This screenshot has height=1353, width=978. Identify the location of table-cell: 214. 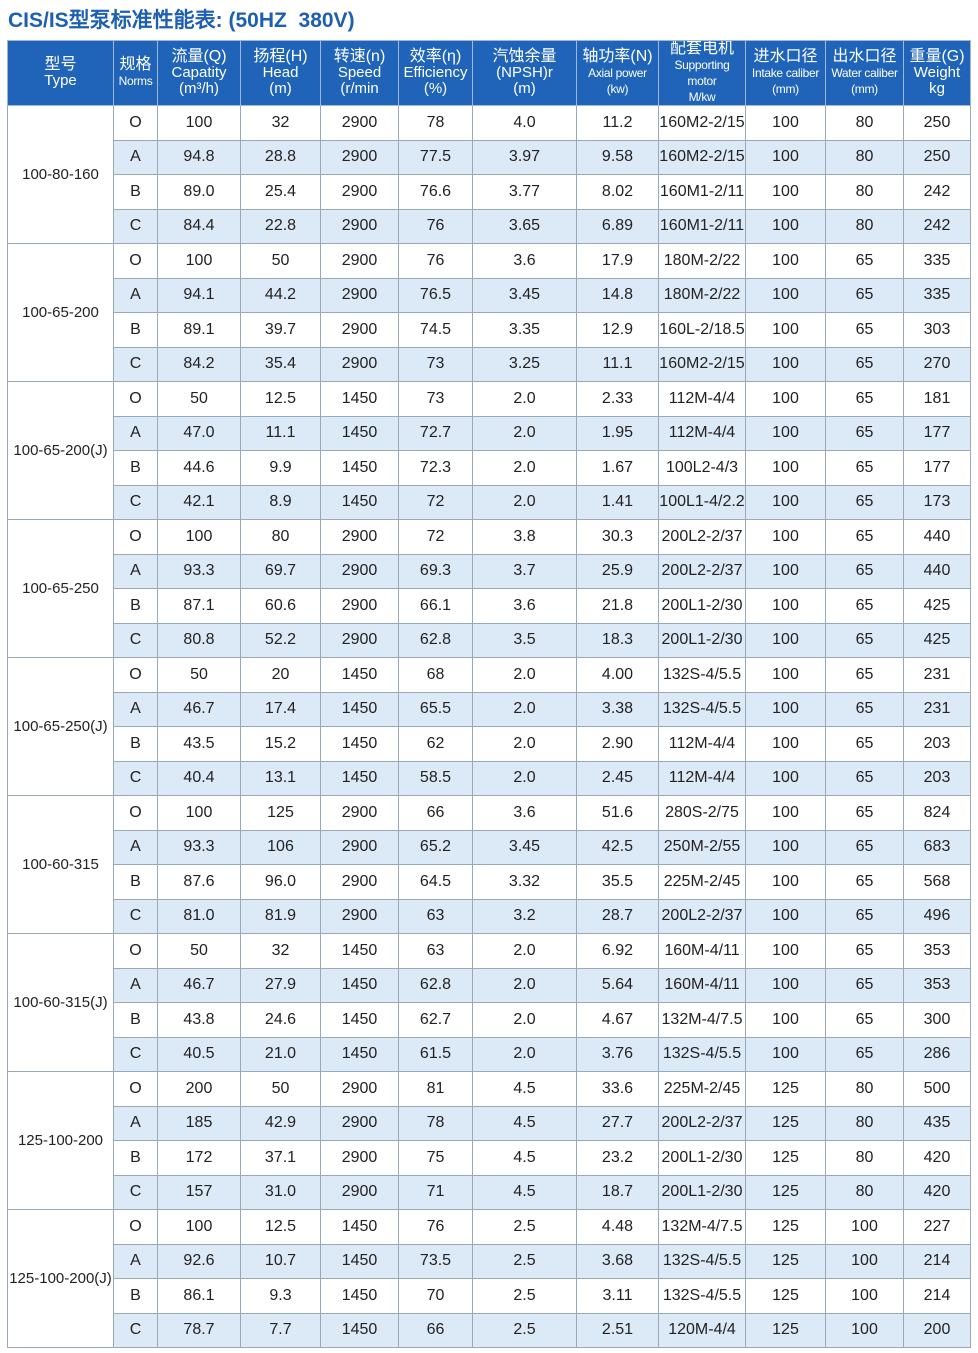
(937, 1261).